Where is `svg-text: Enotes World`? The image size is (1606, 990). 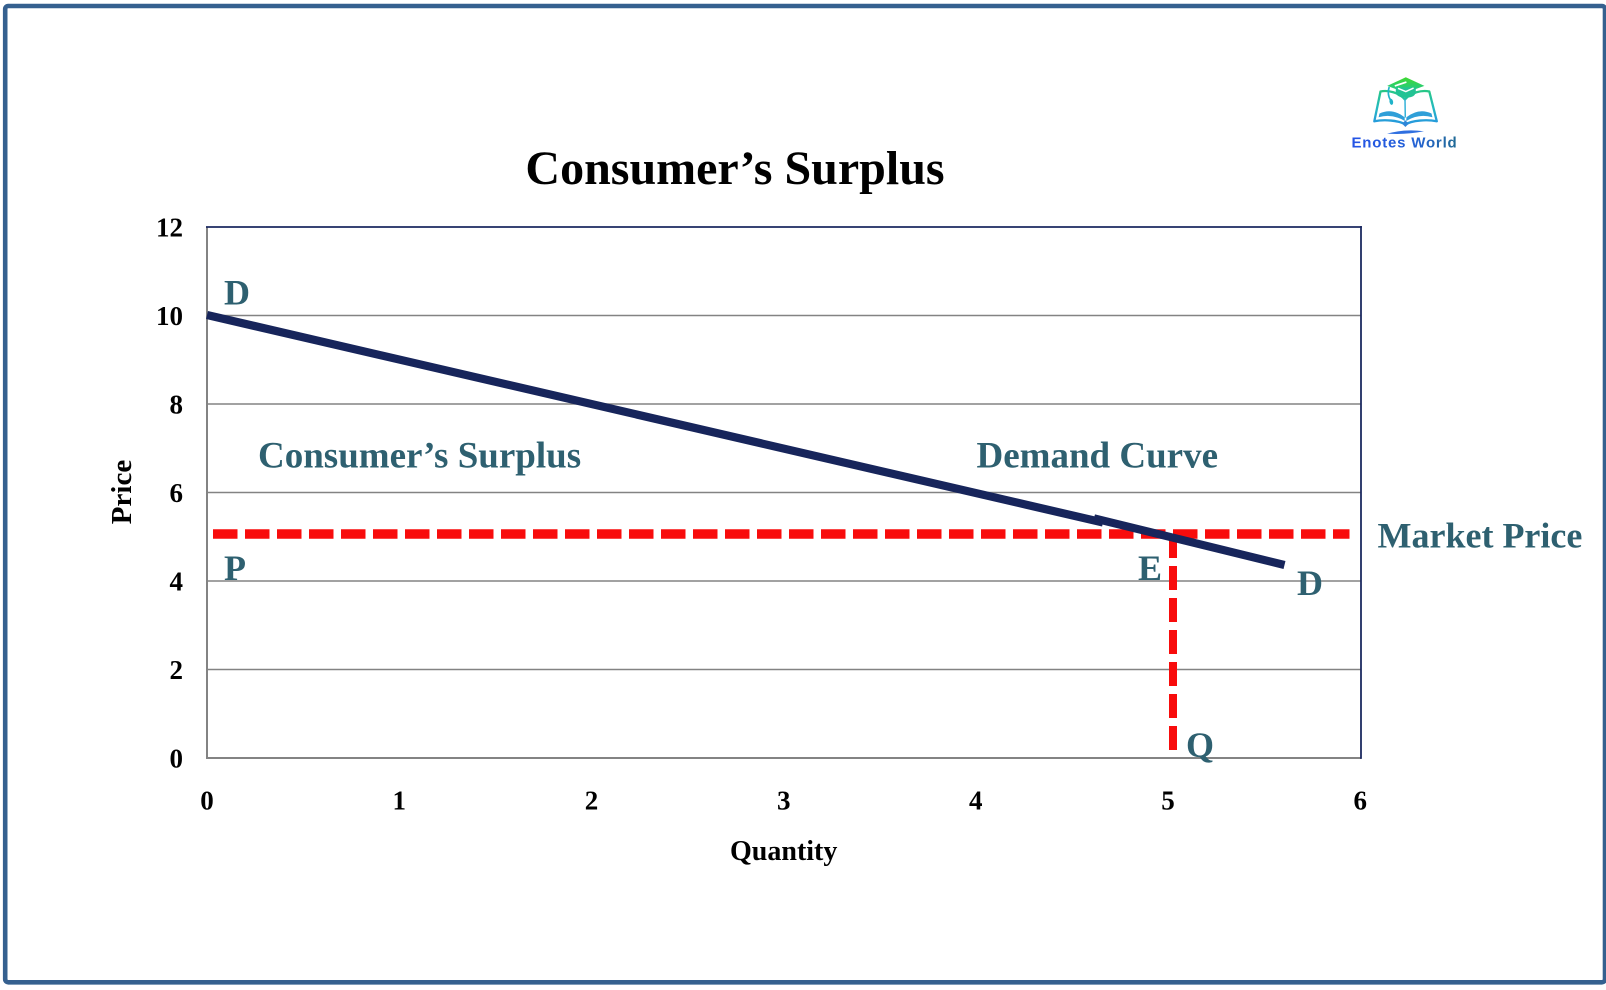 svg-text: Enotes World is located at coordinates (1405, 143).